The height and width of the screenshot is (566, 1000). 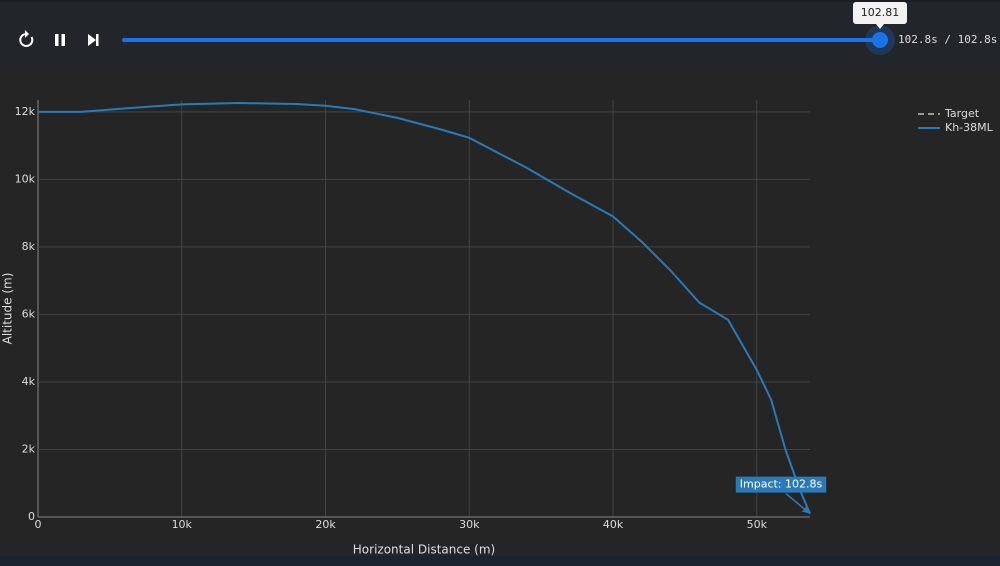 I want to click on slider-tooltip-box, so click(x=880, y=13).